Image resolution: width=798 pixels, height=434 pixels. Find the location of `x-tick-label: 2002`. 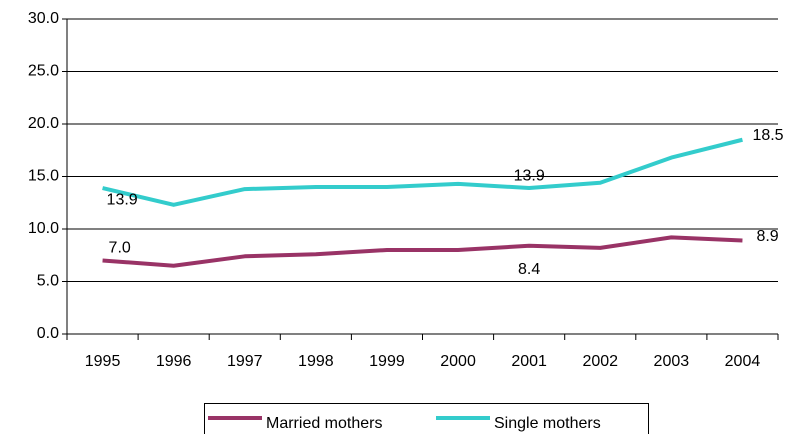

x-tick-label: 2002 is located at coordinates (600, 361).